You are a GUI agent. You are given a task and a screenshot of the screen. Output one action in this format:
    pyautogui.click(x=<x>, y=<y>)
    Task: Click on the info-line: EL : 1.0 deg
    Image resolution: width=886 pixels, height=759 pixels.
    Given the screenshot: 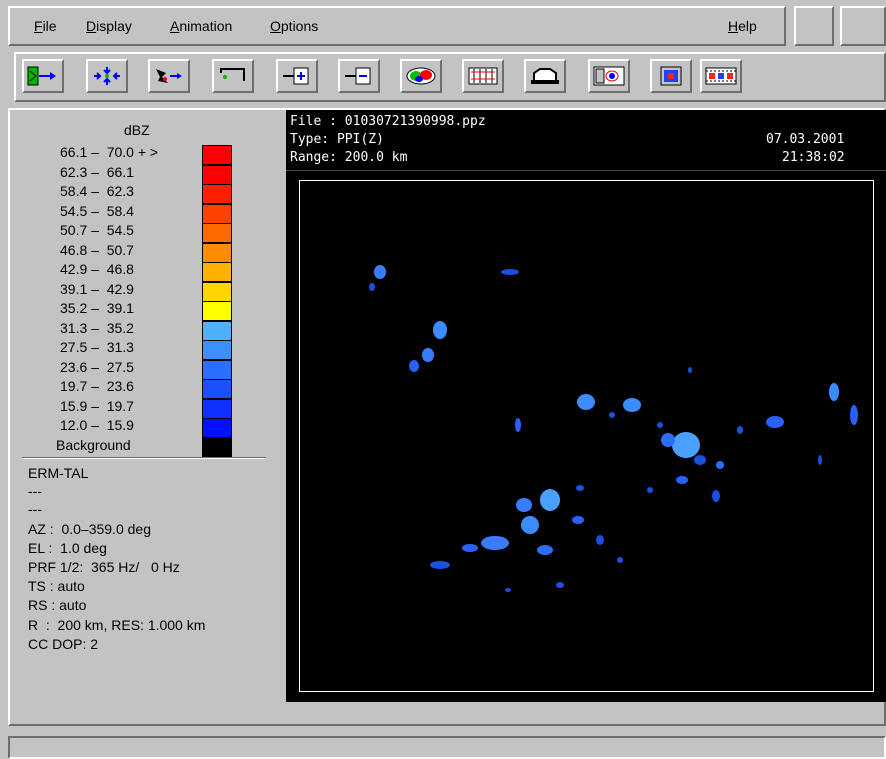 What is the action you would take?
    pyautogui.click(x=67, y=548)
    